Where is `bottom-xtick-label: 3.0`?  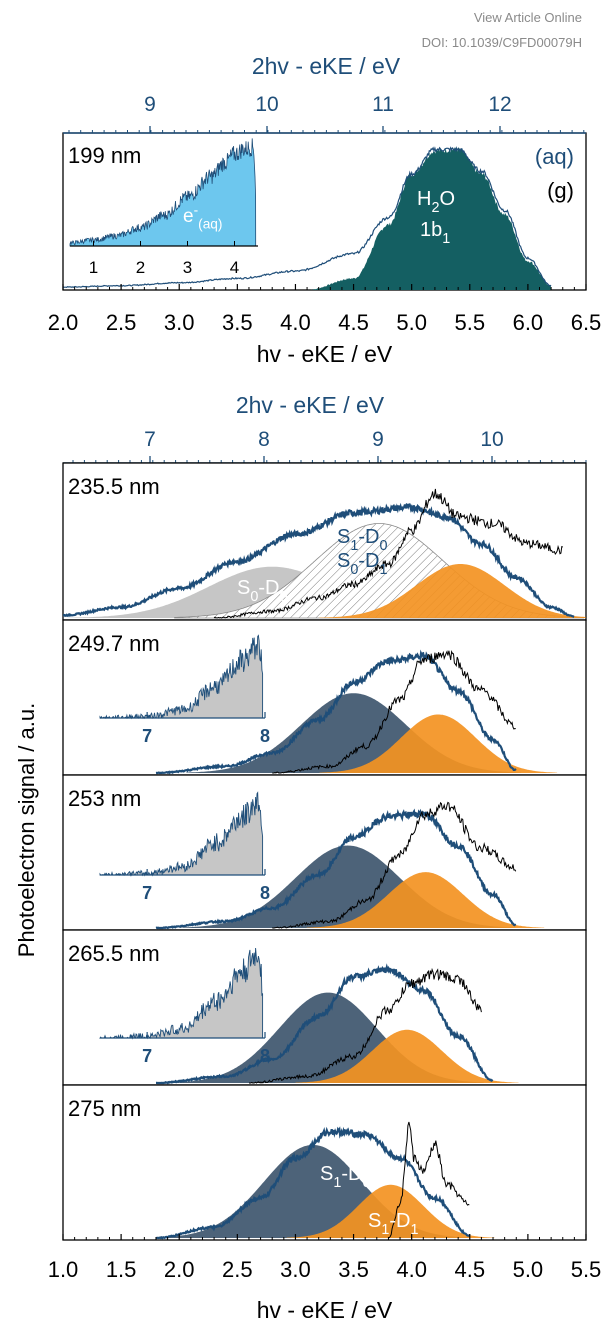
bottom-xtick-label: 3.0 is located at coordinates (295, 1269).